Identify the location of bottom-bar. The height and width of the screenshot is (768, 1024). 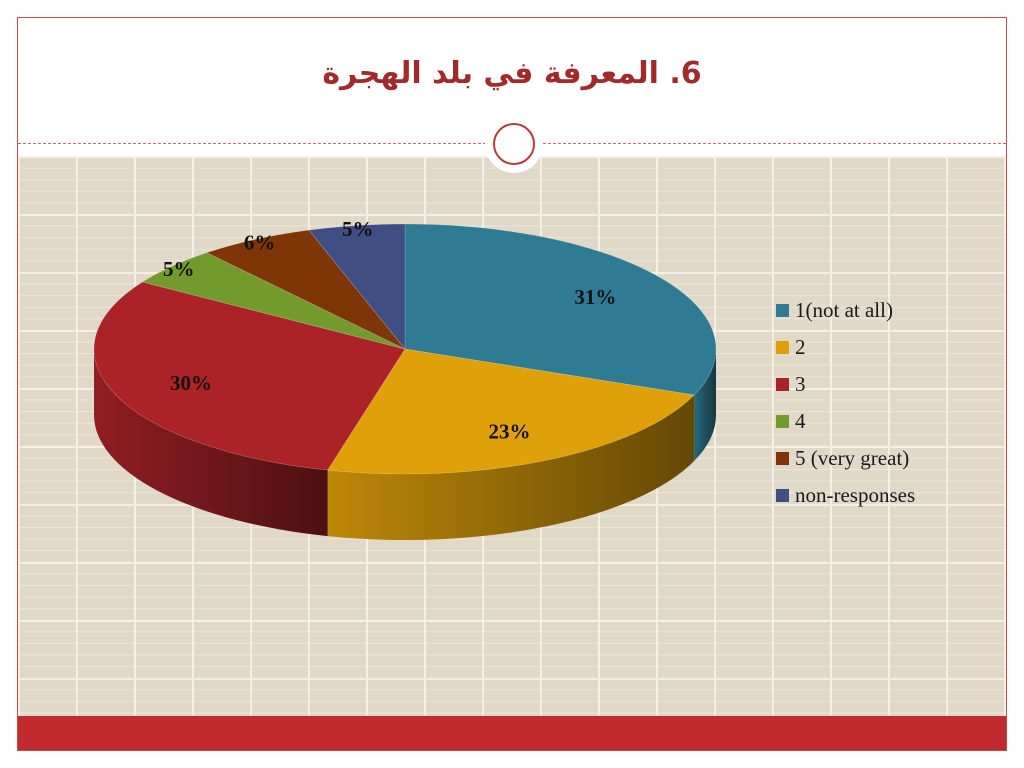
(512, 733).